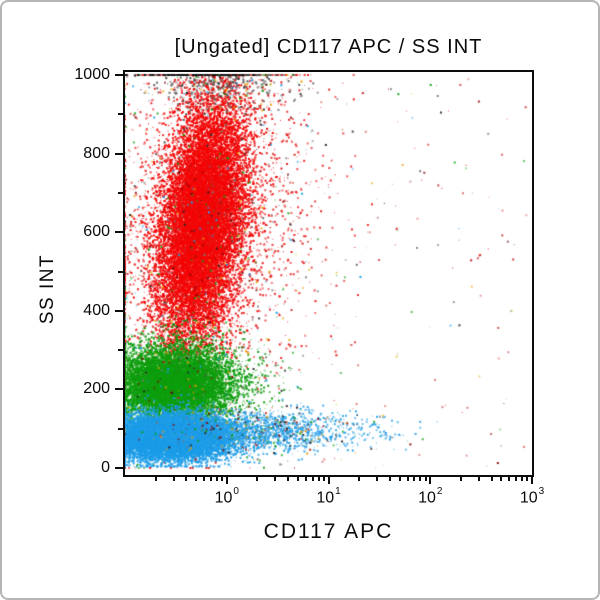 This screenshot has height=600, width=600. I want to click on x-tick-label: 10⁰, so click(226, 496).